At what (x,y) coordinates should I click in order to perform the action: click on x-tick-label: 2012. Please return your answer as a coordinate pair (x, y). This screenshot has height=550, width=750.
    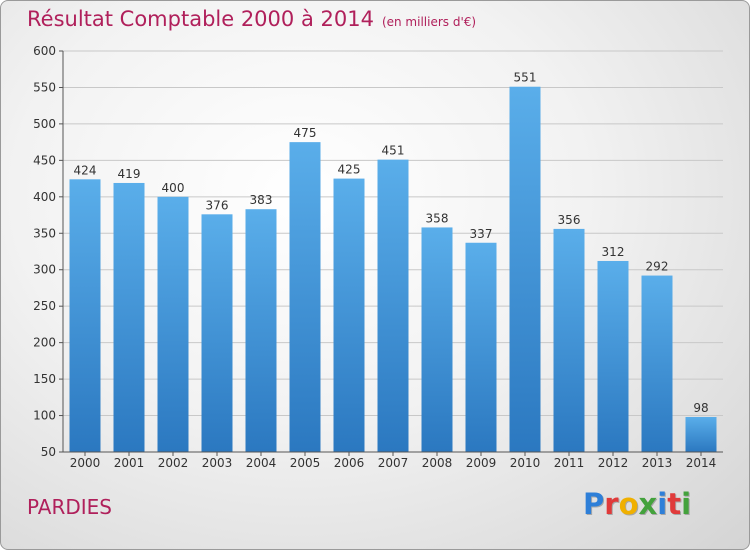
    Looking at the image, I should click on (613, 463).